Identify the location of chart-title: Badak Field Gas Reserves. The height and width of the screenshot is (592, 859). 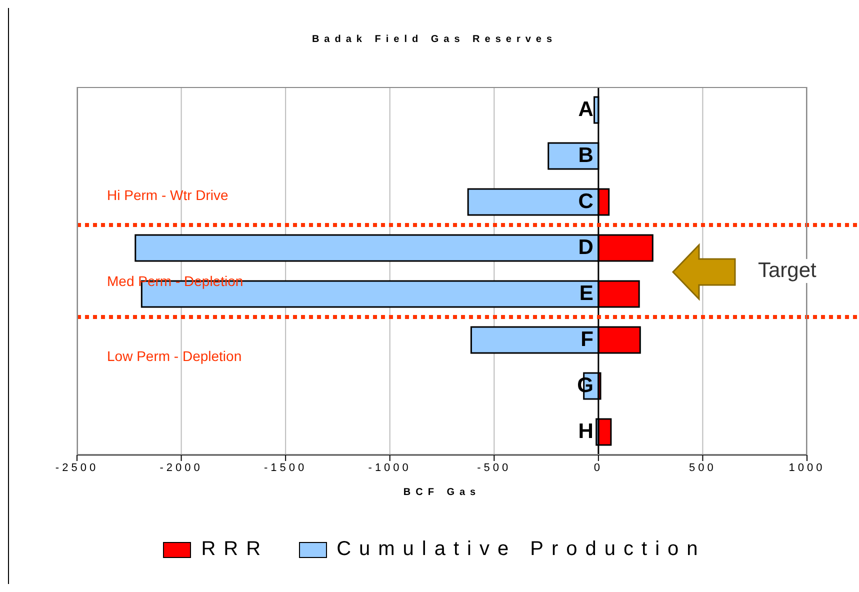
(434, 39).